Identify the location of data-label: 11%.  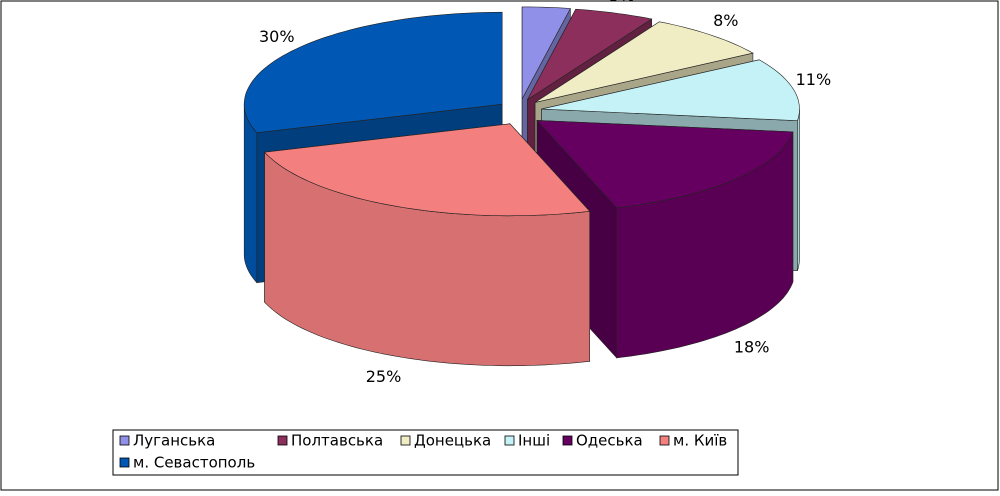
(814, 79).